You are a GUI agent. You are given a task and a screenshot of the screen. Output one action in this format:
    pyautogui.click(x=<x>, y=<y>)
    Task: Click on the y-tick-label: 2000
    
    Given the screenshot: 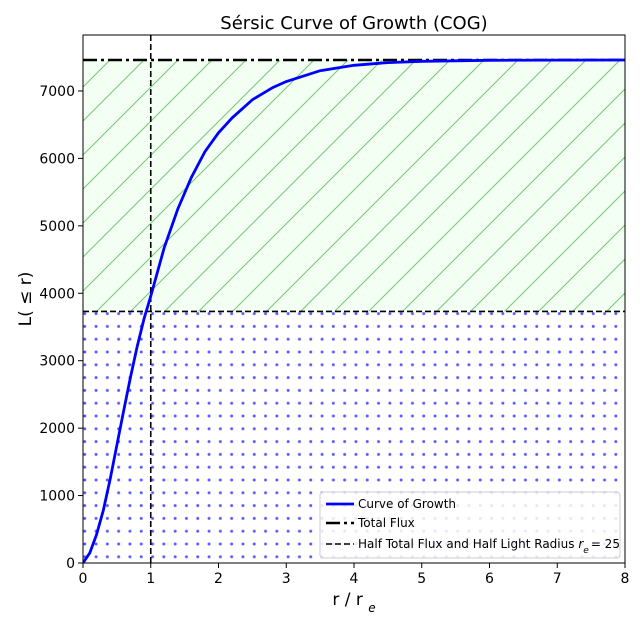 What is the action you would take?
    pyautogui.click(x=57, y=429)
    